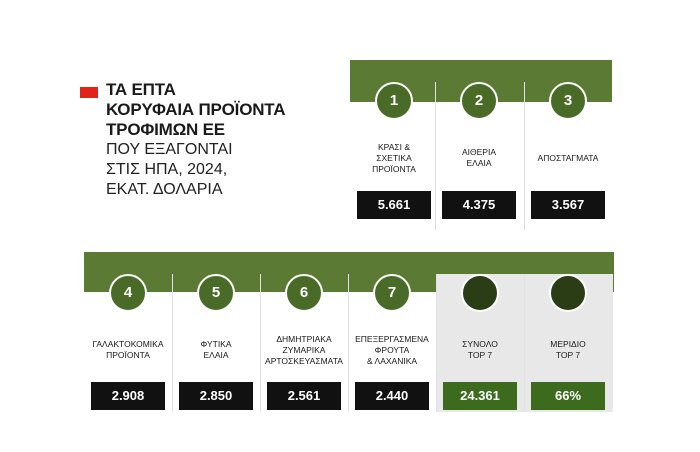  What do you see at coordinates (392, 396) in the screenshot?
I see `export-value-box: 2.440` at bounding box center [392, 396].